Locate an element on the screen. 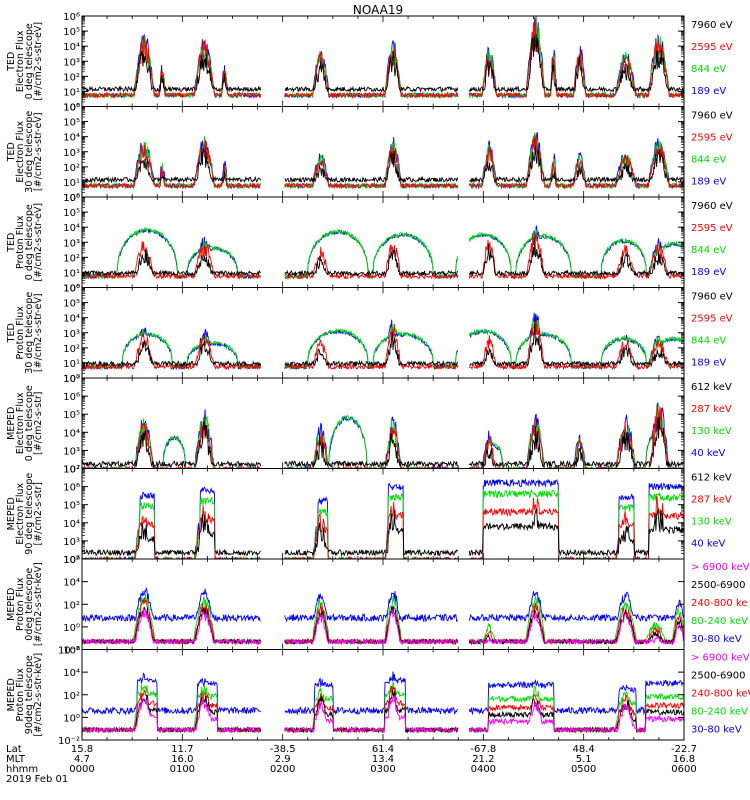 This screenshot has width=750, height=800. x-tick-label-mlt: 4.7 is located at coordinates (82, 759).